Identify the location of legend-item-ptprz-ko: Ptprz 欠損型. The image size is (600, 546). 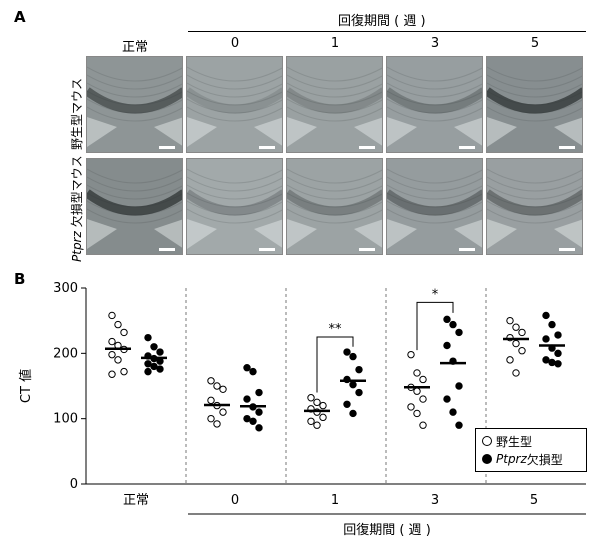
(531, 459).